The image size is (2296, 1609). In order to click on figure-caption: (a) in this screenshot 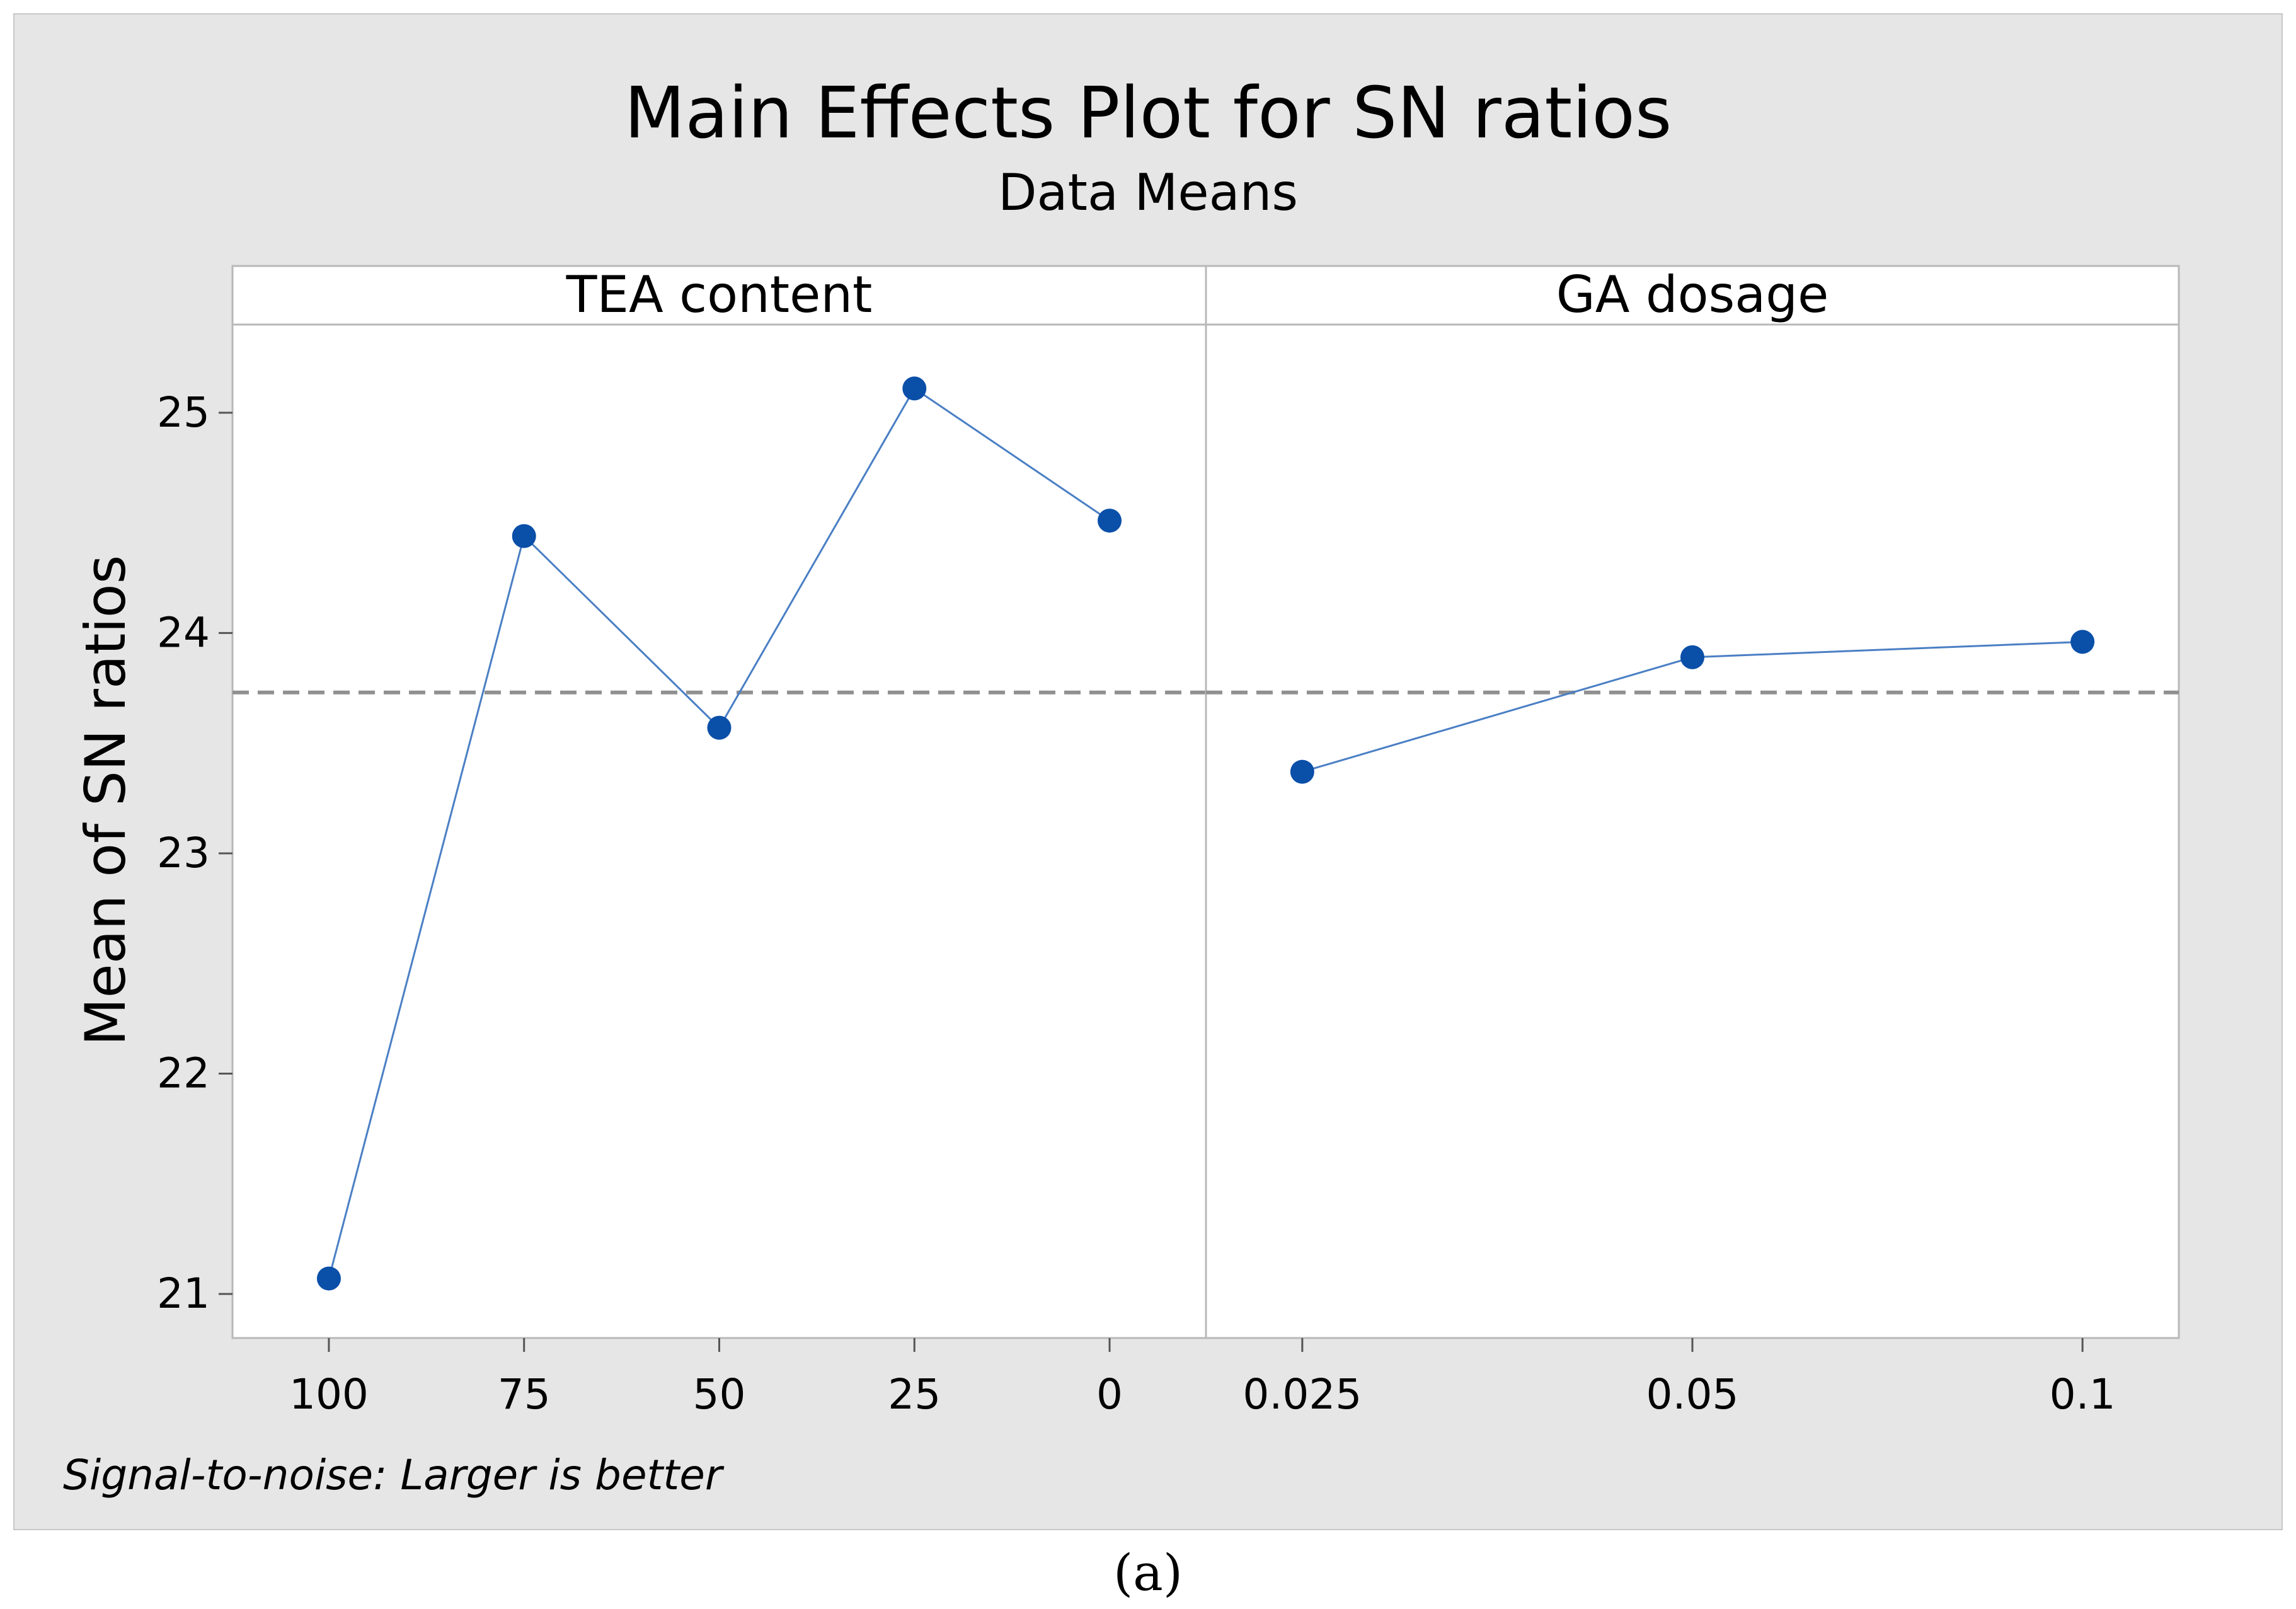, I will do `click(1148, 1573)`.